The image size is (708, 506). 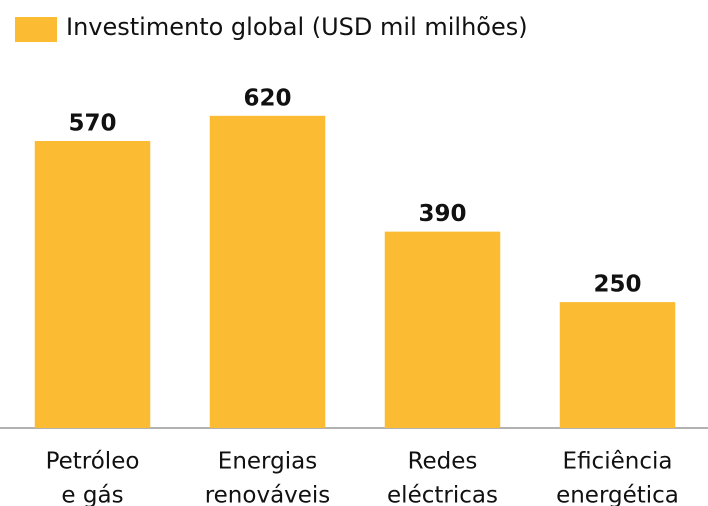 What do you see at coordinates (442, 494) in the screenshot?
I see `x-tick-label: eléctricas` at bounding box center [442, 494].